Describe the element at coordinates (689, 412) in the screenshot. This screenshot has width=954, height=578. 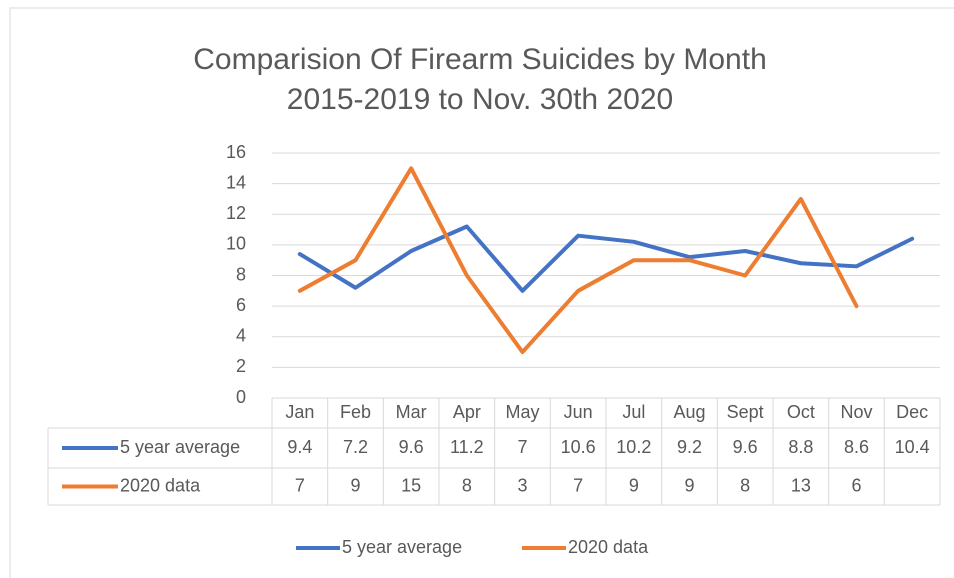
I see `x-tick-label: Aug` at that location.